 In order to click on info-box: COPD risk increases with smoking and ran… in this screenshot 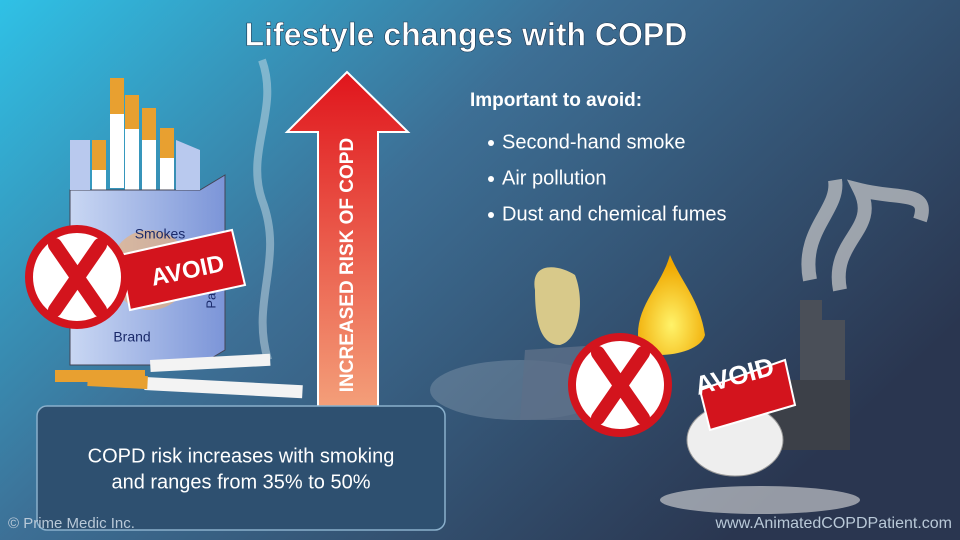, I will do `click(241, 468)`.